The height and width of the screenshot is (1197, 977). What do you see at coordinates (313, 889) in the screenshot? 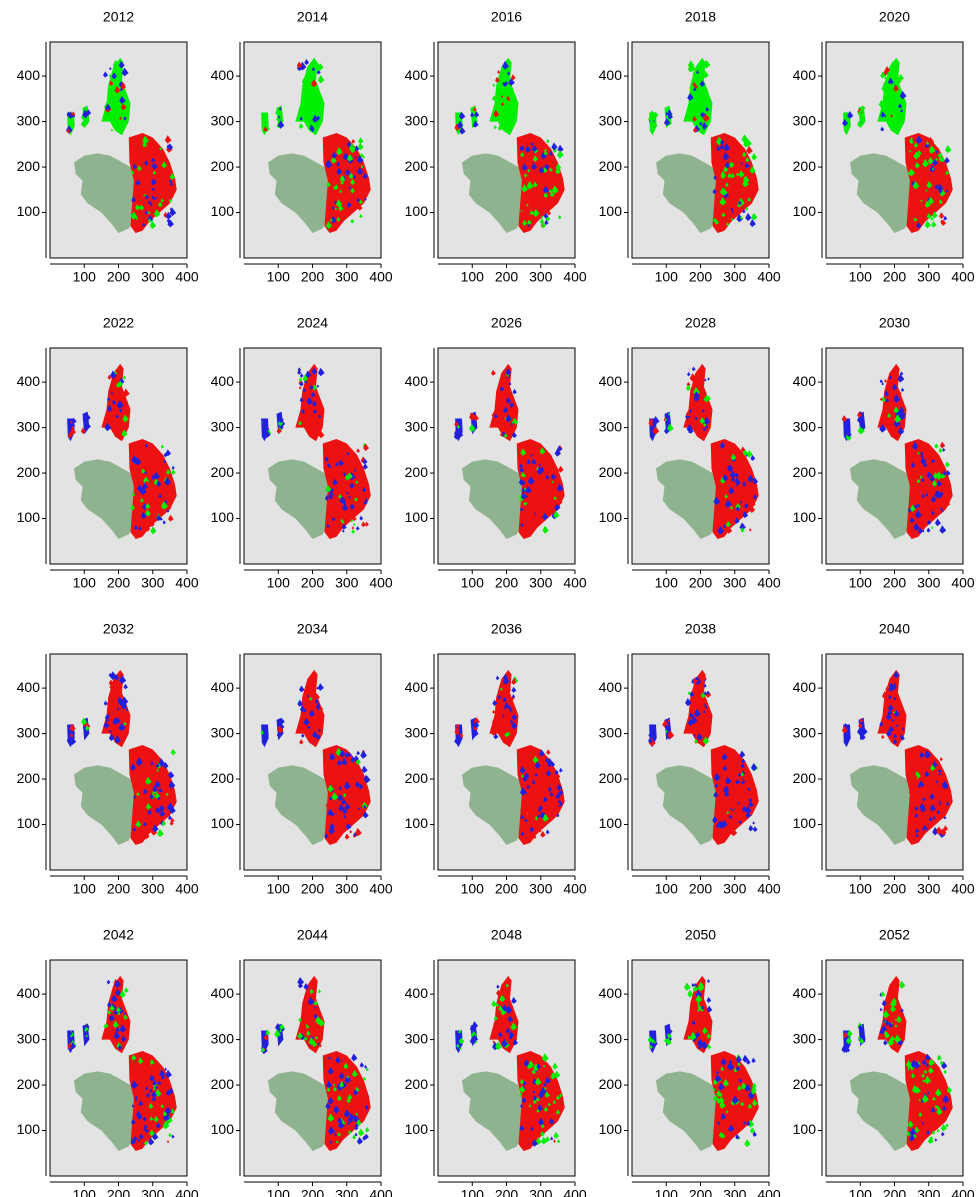
I see `x-tick-label: 200` at bounding box center [313, 889].